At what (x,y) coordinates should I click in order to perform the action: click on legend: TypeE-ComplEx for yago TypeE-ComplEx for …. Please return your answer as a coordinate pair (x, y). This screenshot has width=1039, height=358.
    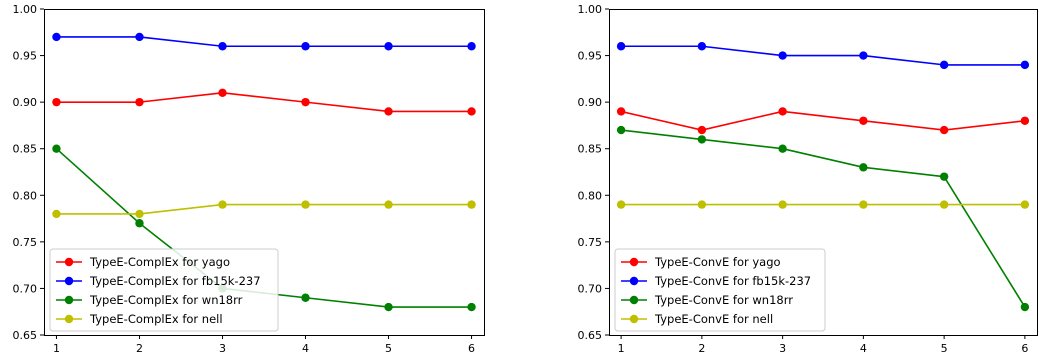
    Looking at the image, I should click on (164, 290).